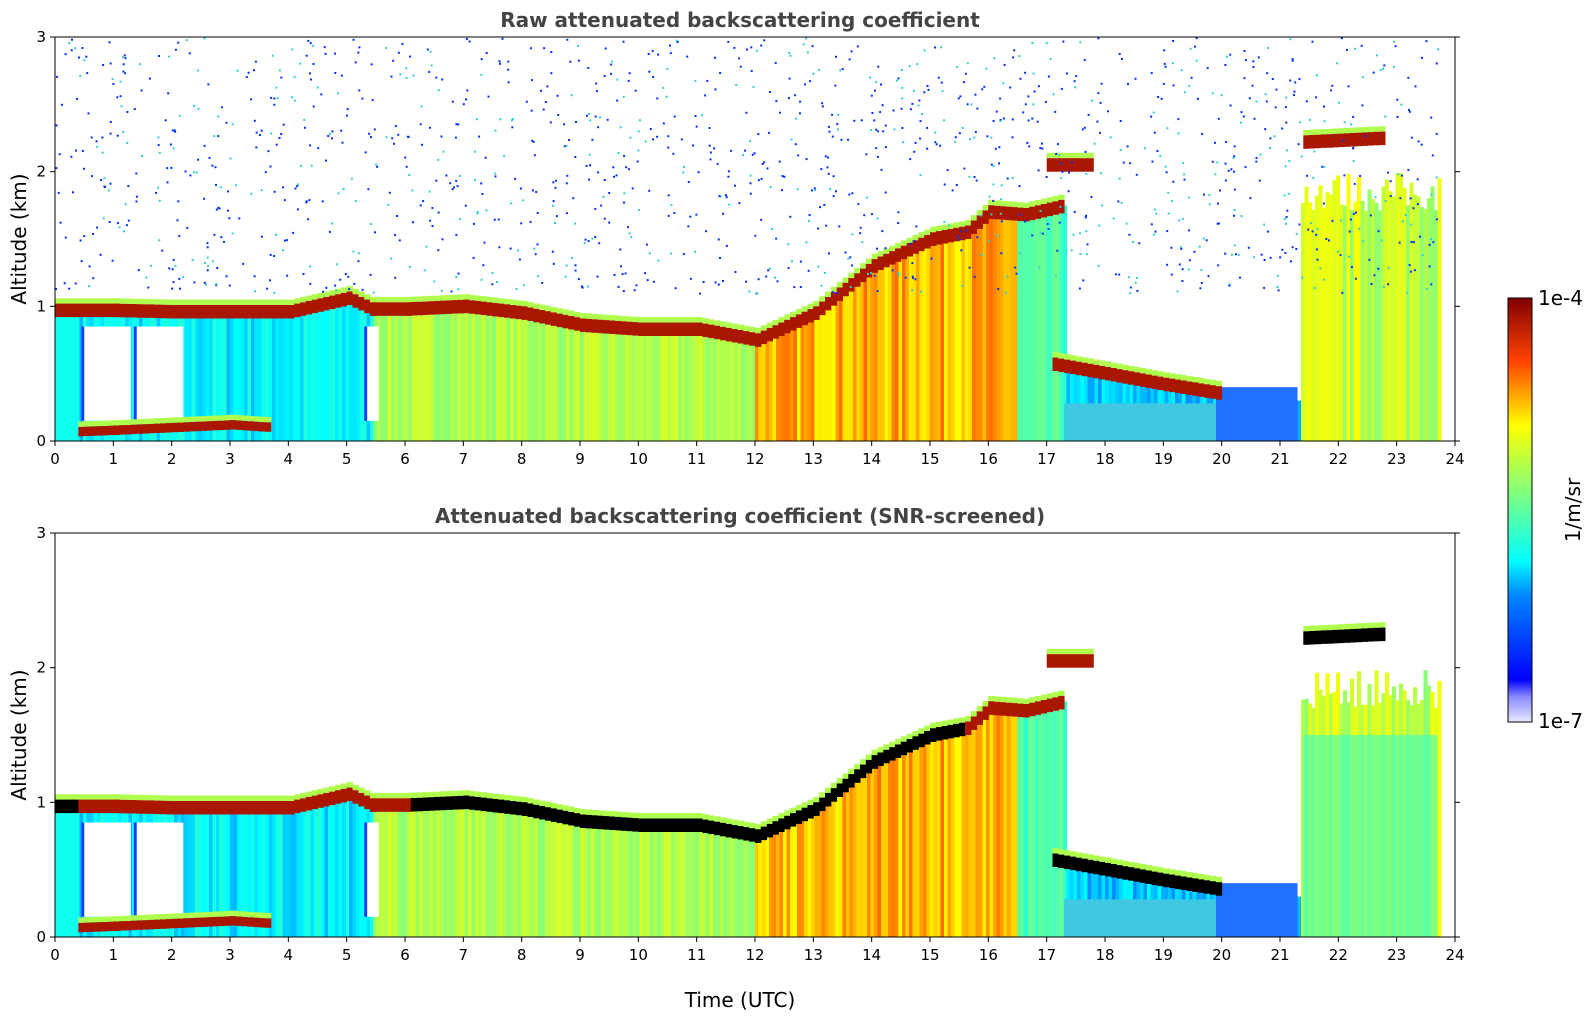 Image resolution: width=1595 pixels, height=1020 pixels. Describe the element at coordinates (172, 955) in the screenshot. I see `x-tick-label: 2` at that location.